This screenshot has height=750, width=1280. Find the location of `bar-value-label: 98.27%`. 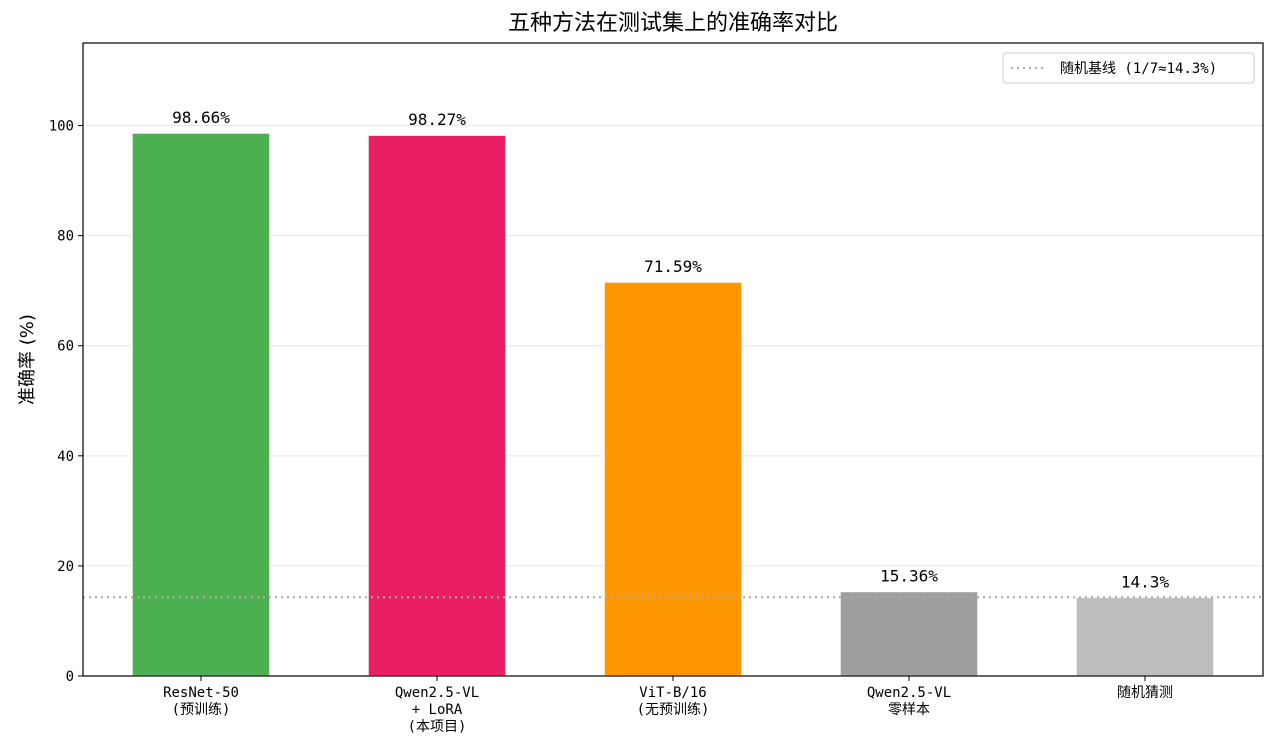

bar-value-label: 98.27% is located at coordinates (437, 119).